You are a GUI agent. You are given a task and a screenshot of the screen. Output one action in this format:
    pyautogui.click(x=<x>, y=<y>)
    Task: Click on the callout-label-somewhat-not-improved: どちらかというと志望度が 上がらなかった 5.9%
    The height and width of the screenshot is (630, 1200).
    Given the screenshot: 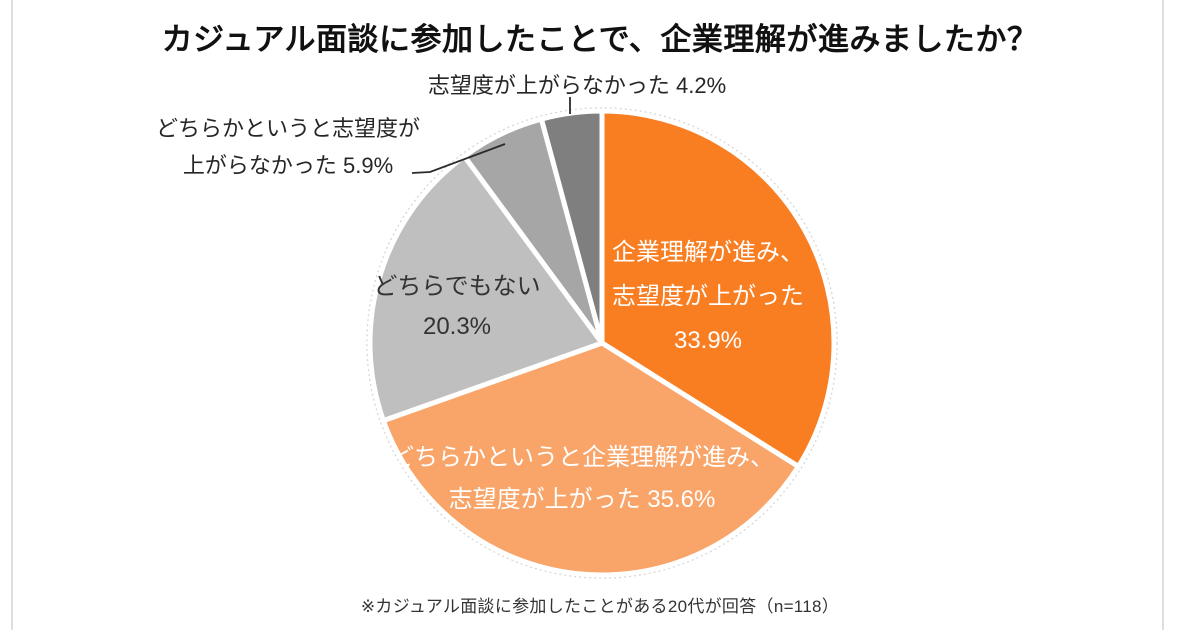 What is the action you would take?
    pyautogui.click(x=288, y=147)
    